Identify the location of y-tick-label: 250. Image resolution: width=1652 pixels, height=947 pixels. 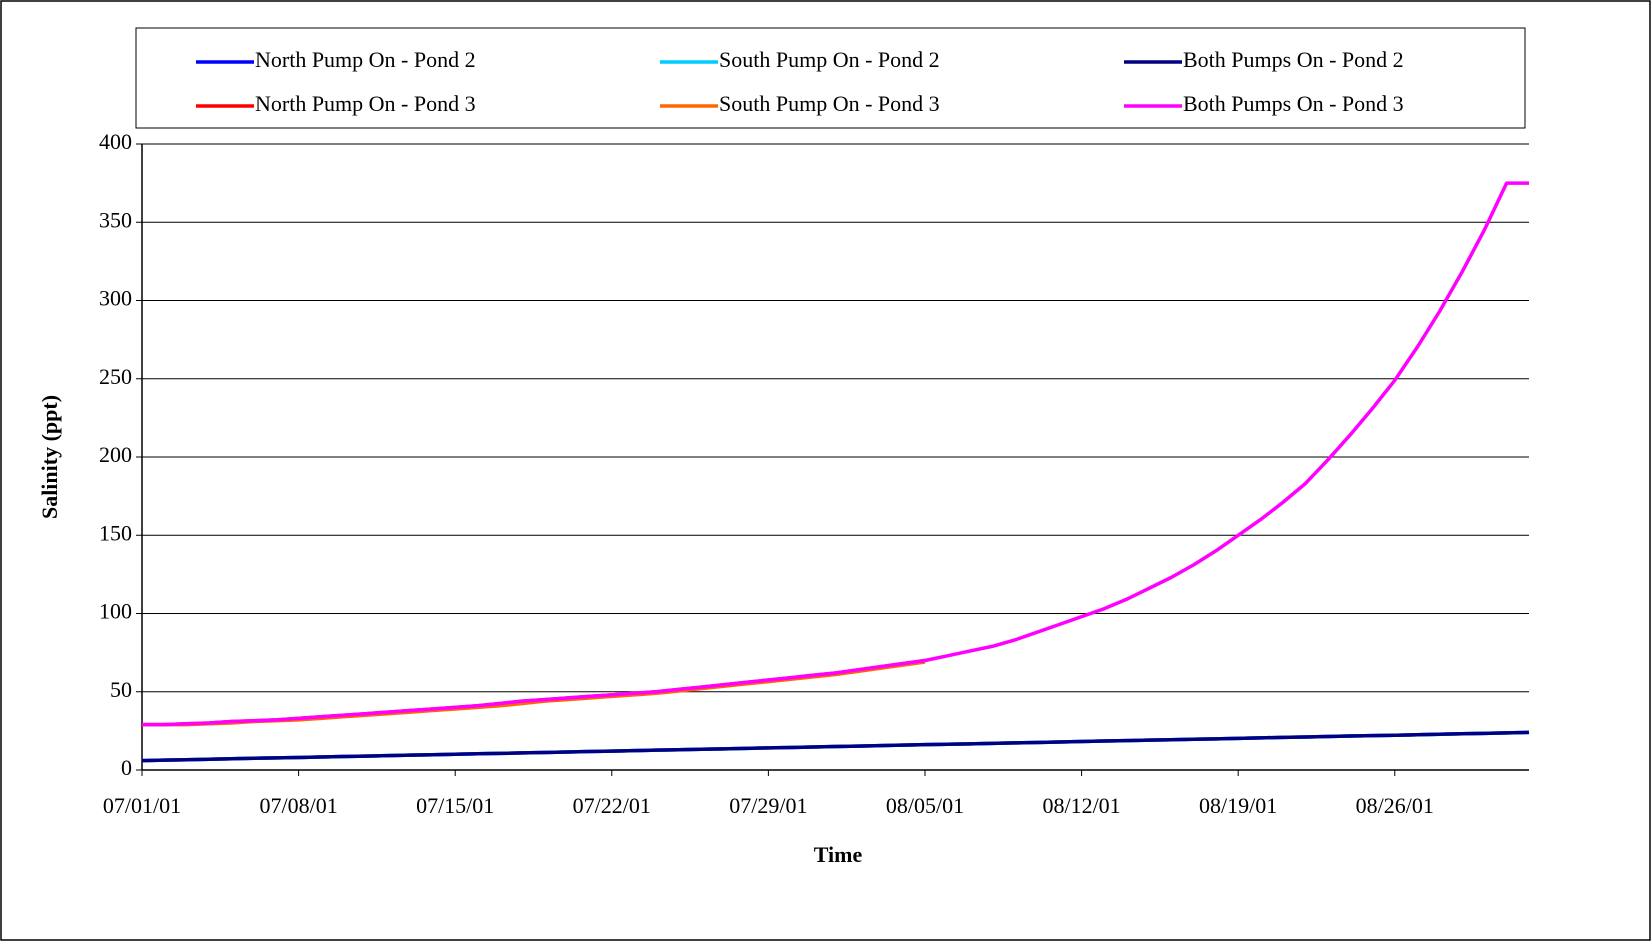
(115, 376).